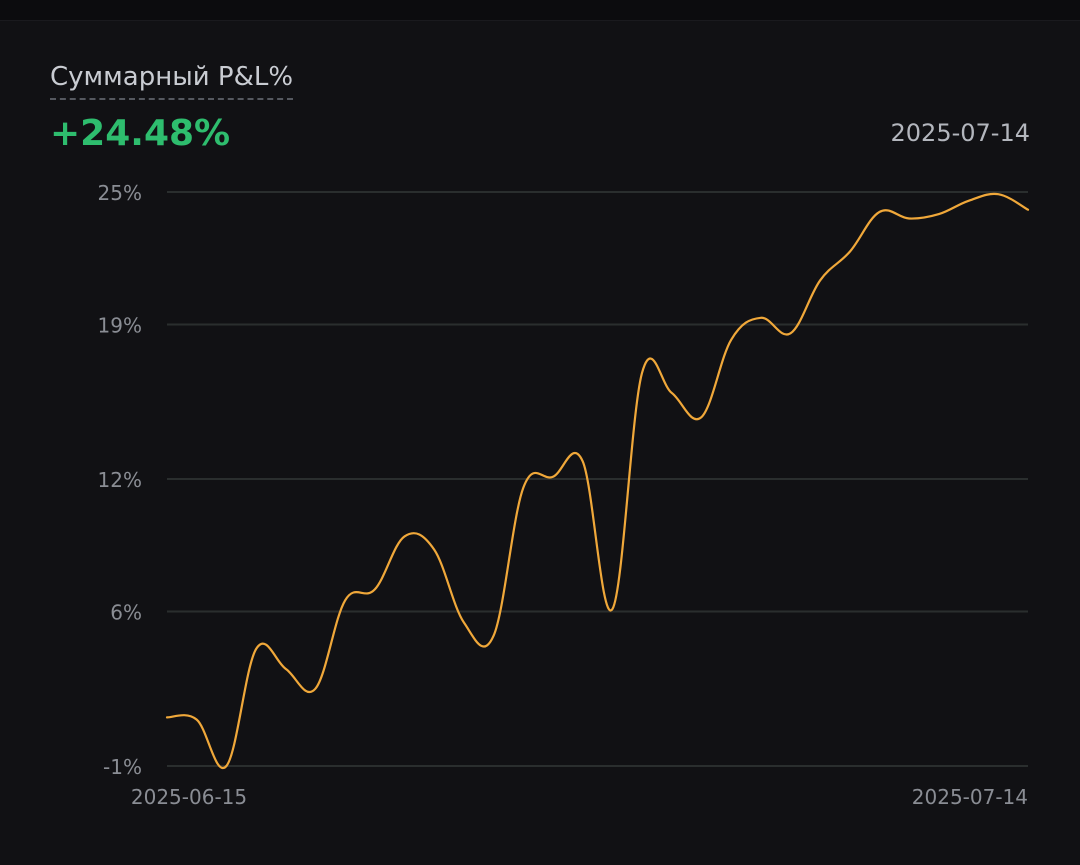  Describe the element at coordinates (579, 797) in the screenshot. I see `x-axis-labels: 2025-06-15 2025-07-14` at that location.